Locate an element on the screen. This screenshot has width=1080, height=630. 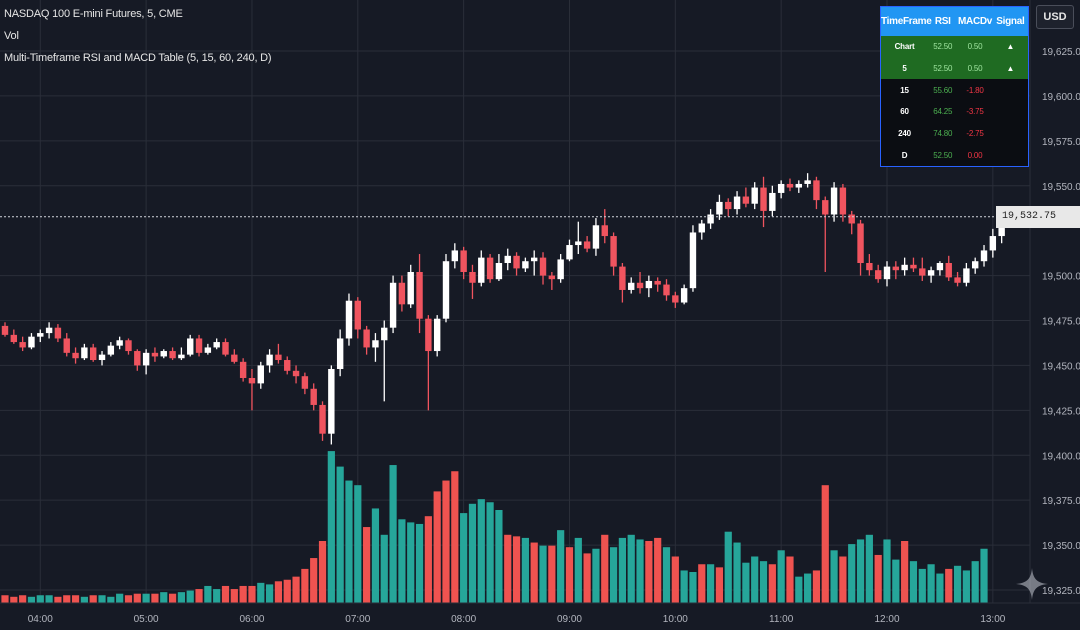
time-tick-label: 09:00 is located at coordinates (569, 619).